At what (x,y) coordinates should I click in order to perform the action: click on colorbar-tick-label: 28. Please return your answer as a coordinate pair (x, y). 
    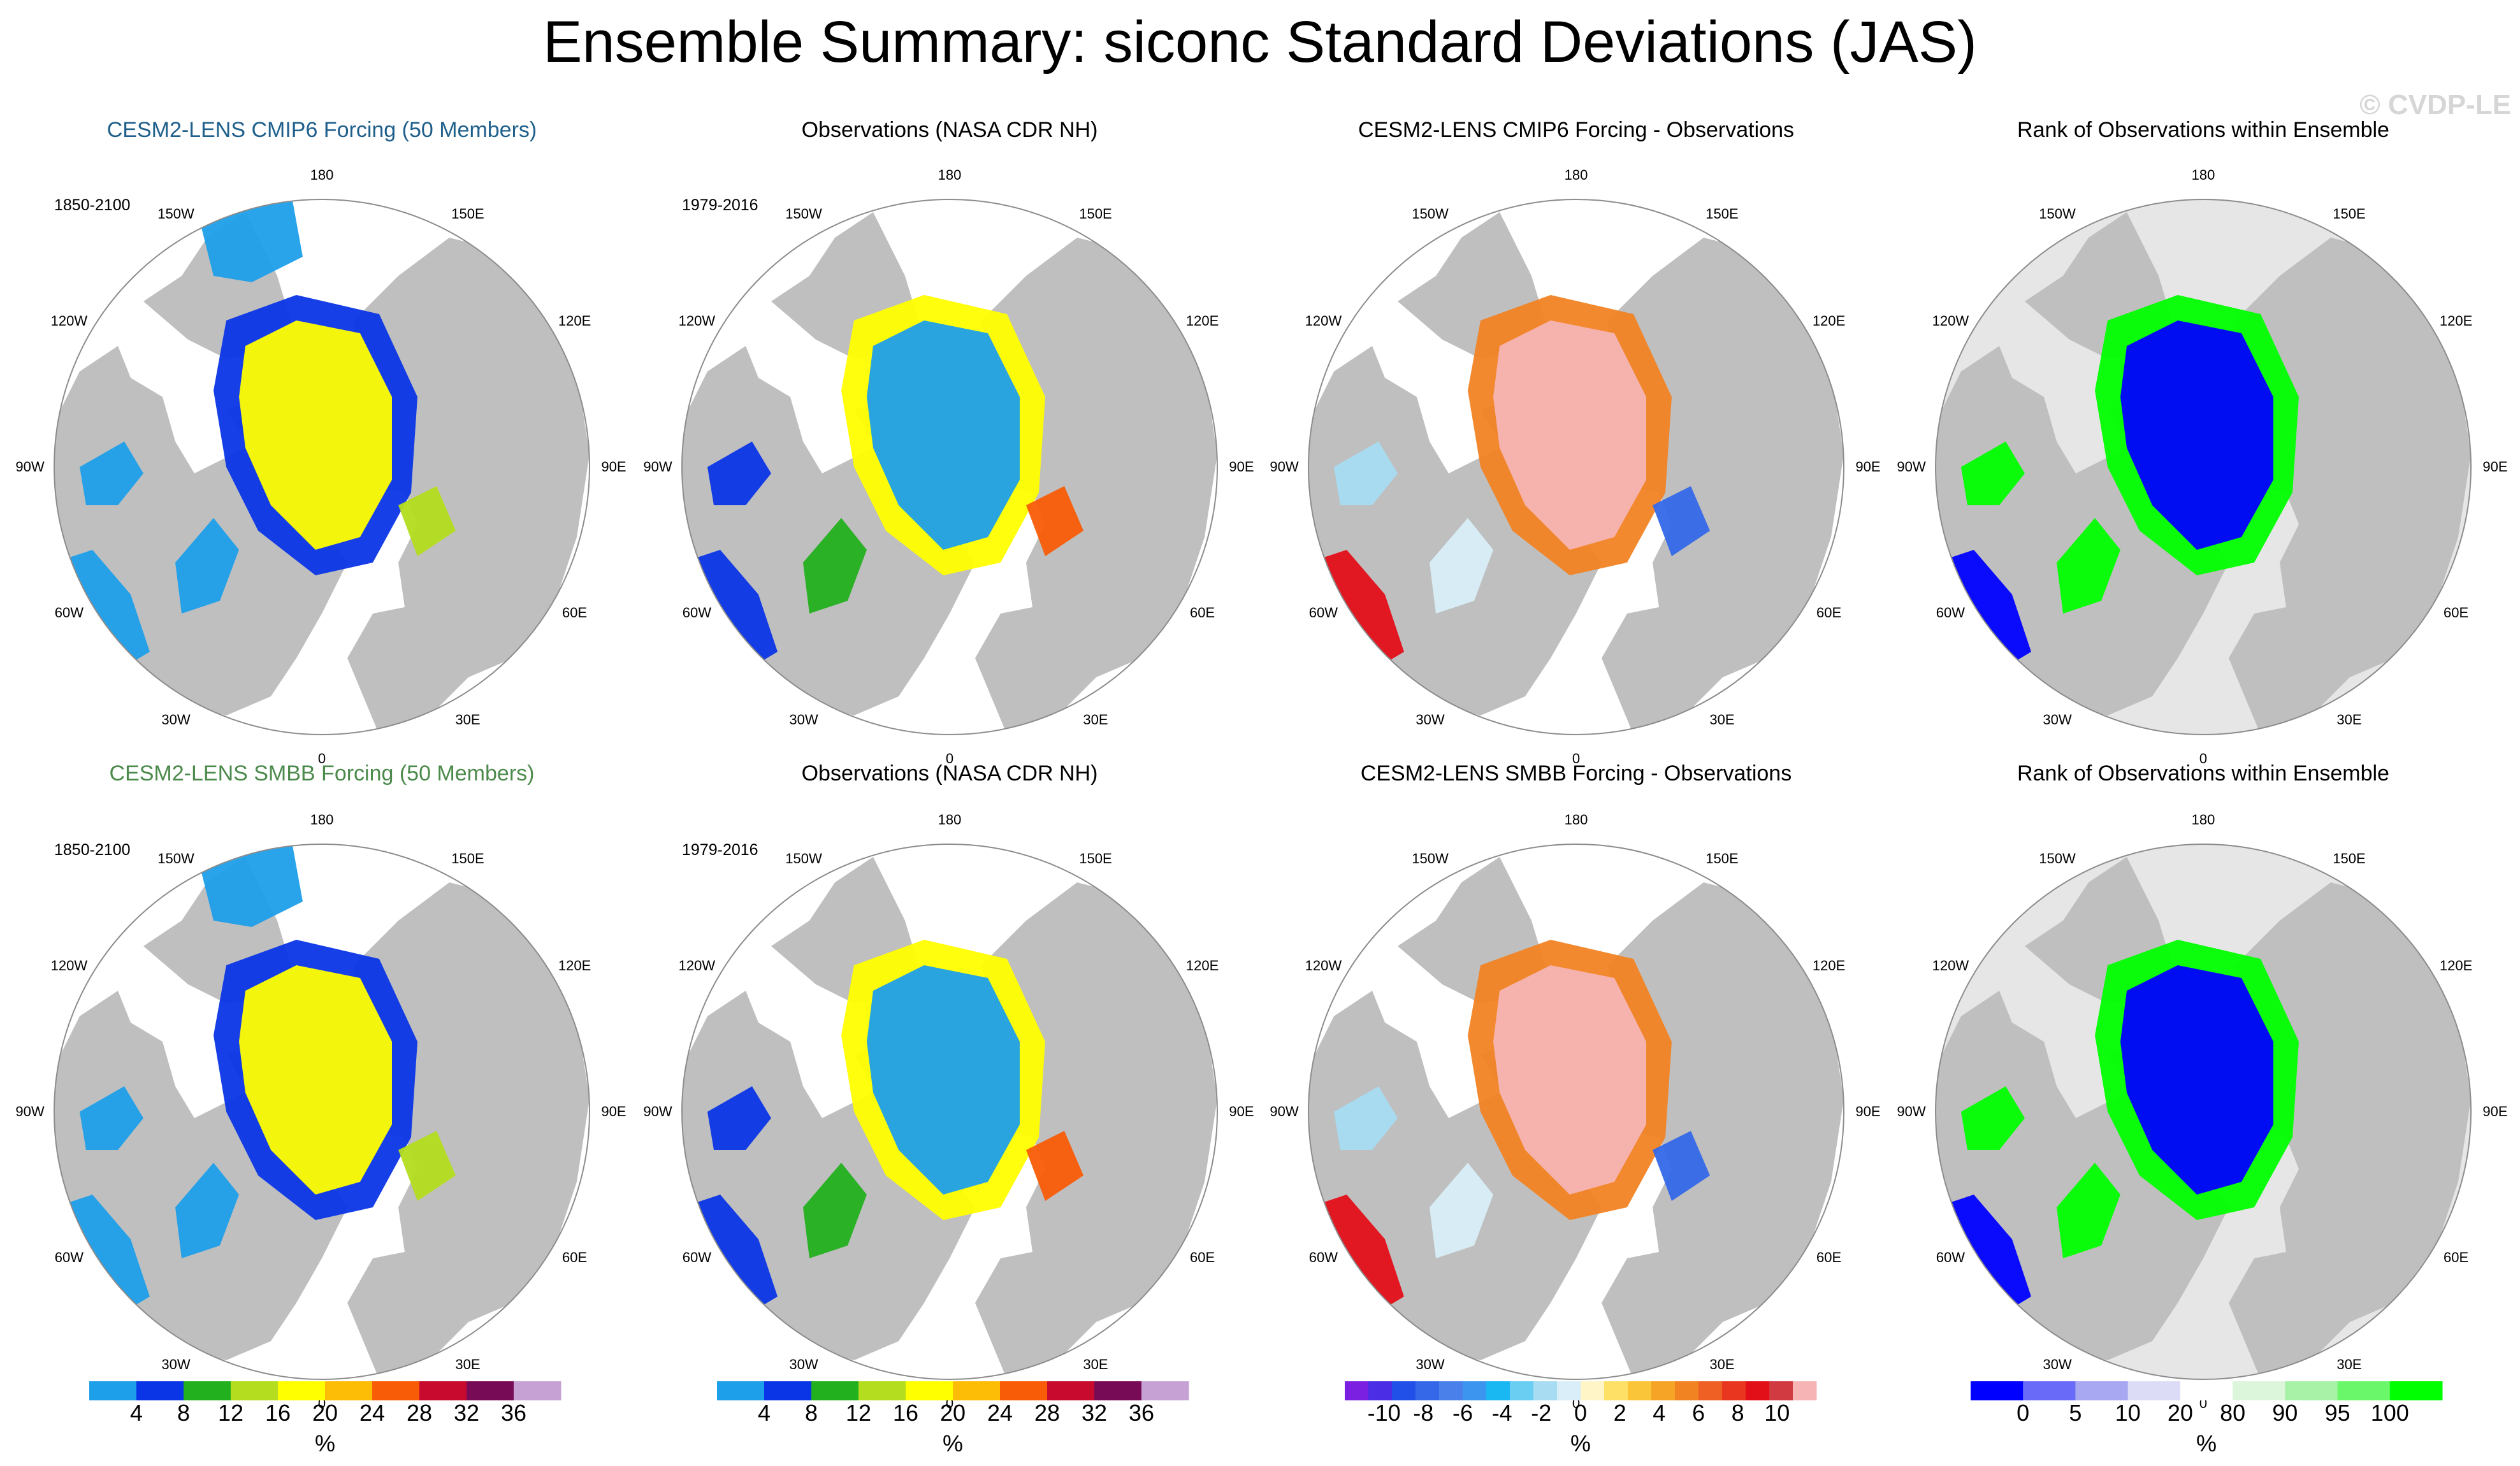
    Looking at the image, I should click on (419, 1413).